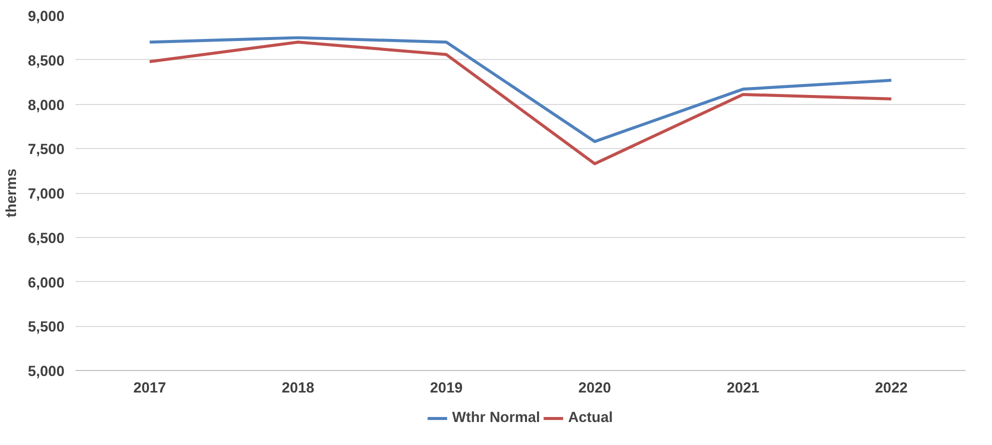 This screenshot has width=992, height=445. What do you see at coordinates (46, 372) in the screenshot?
I see `y-tick-label: 5,000` at bounding box center [46, 372].